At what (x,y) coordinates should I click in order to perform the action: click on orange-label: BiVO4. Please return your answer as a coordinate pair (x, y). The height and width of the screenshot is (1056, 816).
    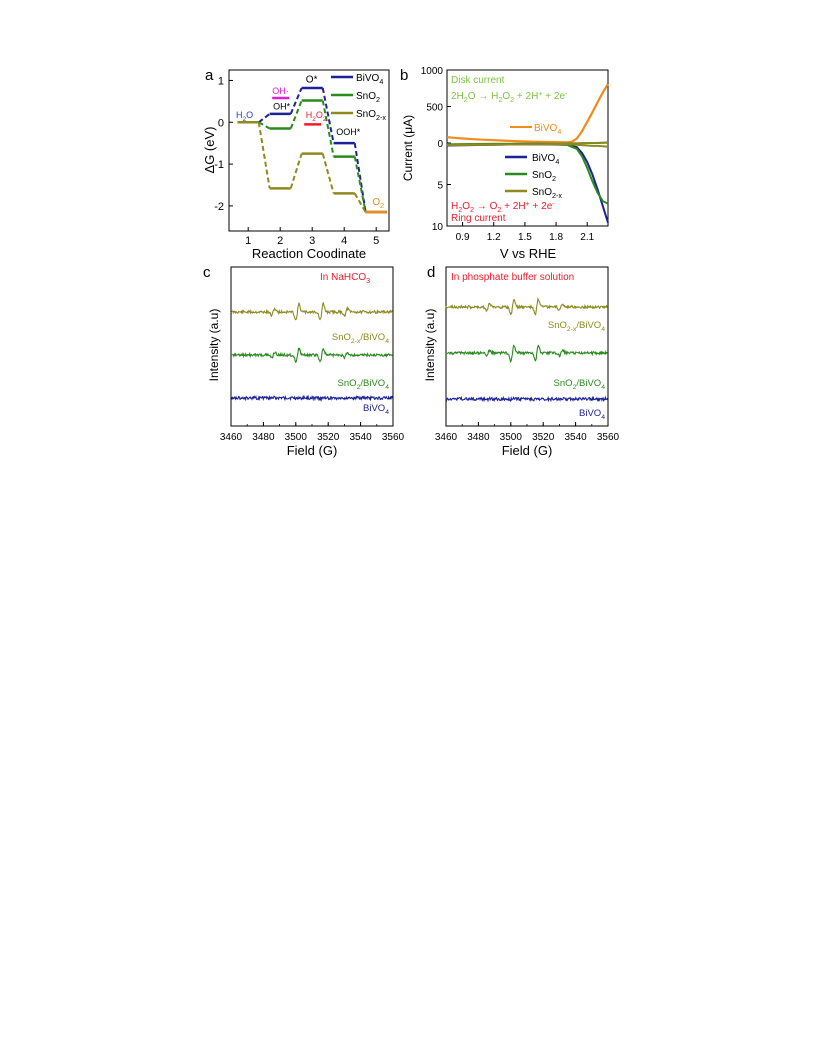
    Looking at the image, I should click on (547, 129).